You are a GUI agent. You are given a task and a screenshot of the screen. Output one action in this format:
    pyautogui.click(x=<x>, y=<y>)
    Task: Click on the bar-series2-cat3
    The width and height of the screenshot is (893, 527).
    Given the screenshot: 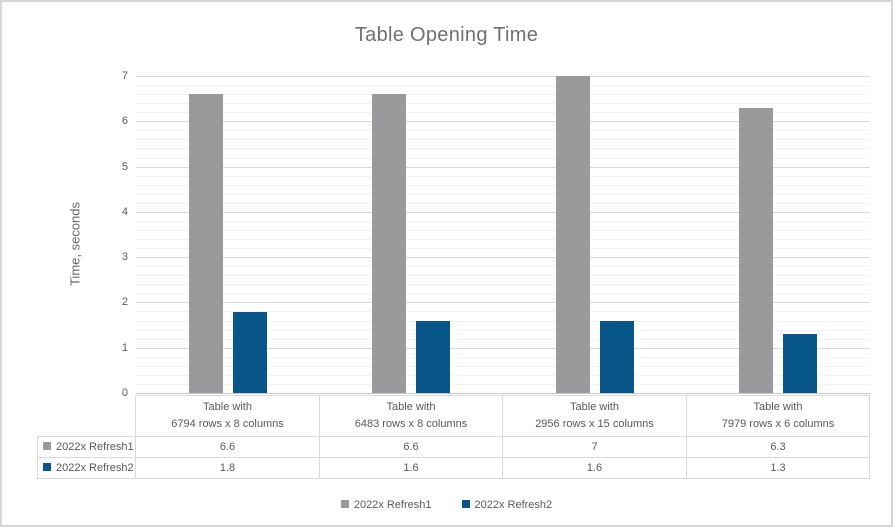 What is the action you would take?
    pyautogui.click(x=616, y=356)
    